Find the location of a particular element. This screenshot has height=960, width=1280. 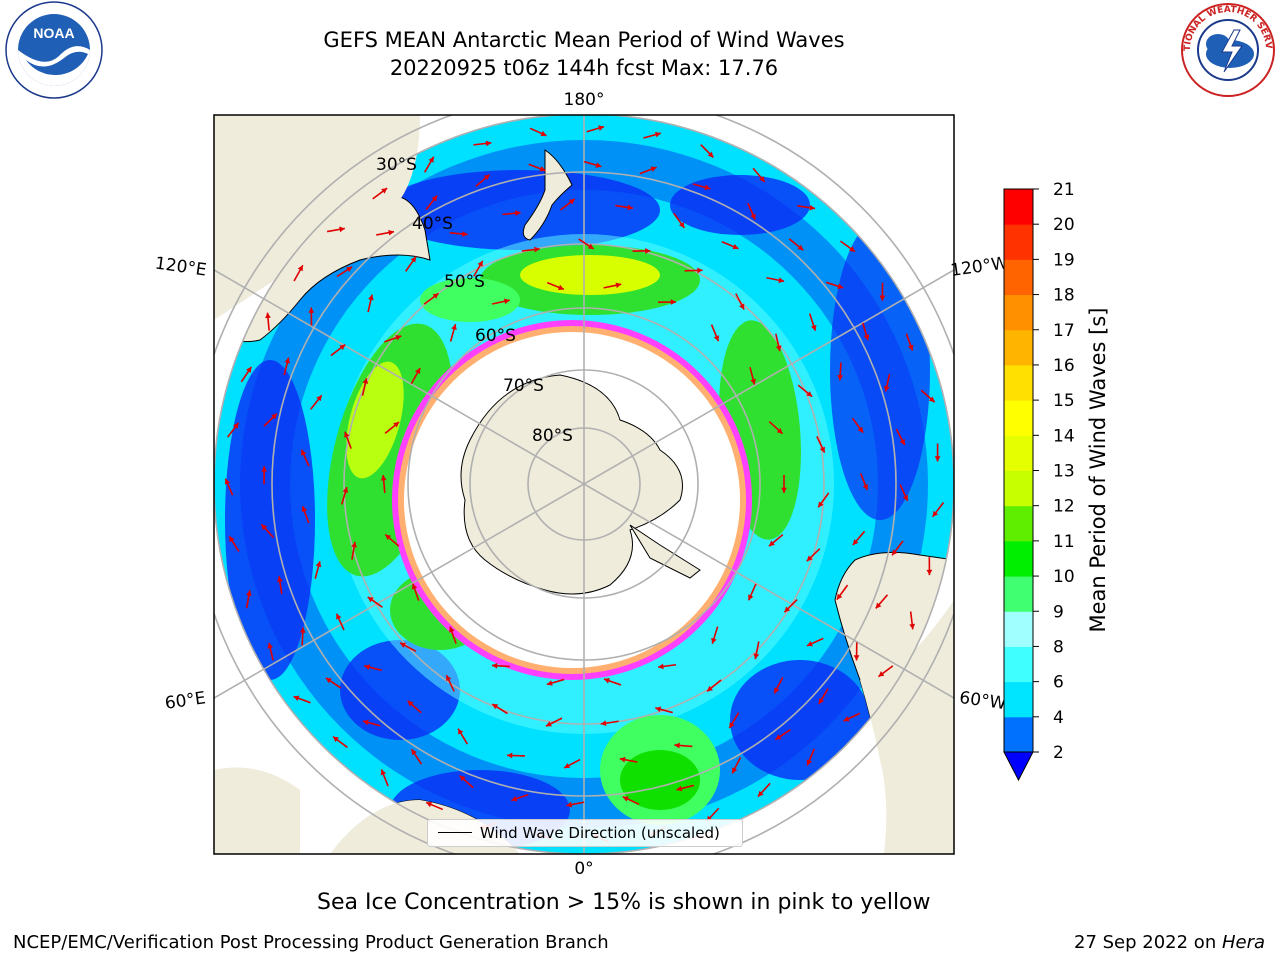

colorbar: 2 4 6 8 9 10 11 12 13 14 15 16 17 18 19 20 21 is located at coordinates (1039, 481).